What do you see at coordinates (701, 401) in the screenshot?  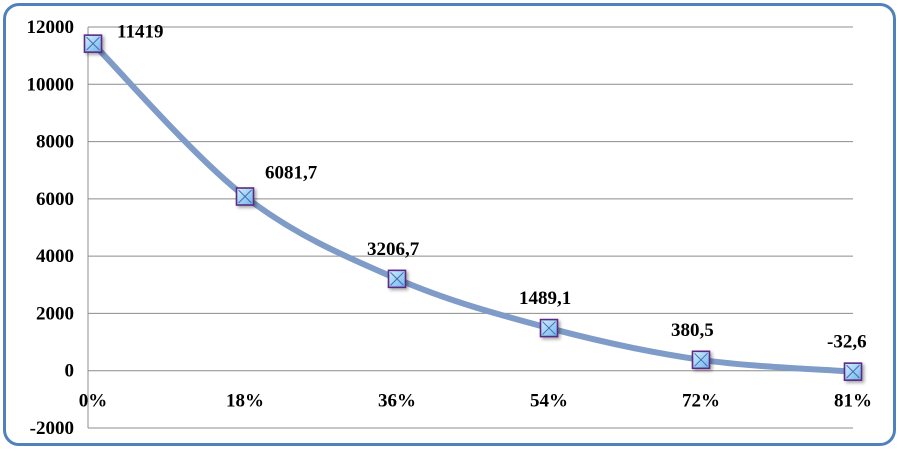 I see `x-tick-label: 72%` at bounding box center [701, 401].